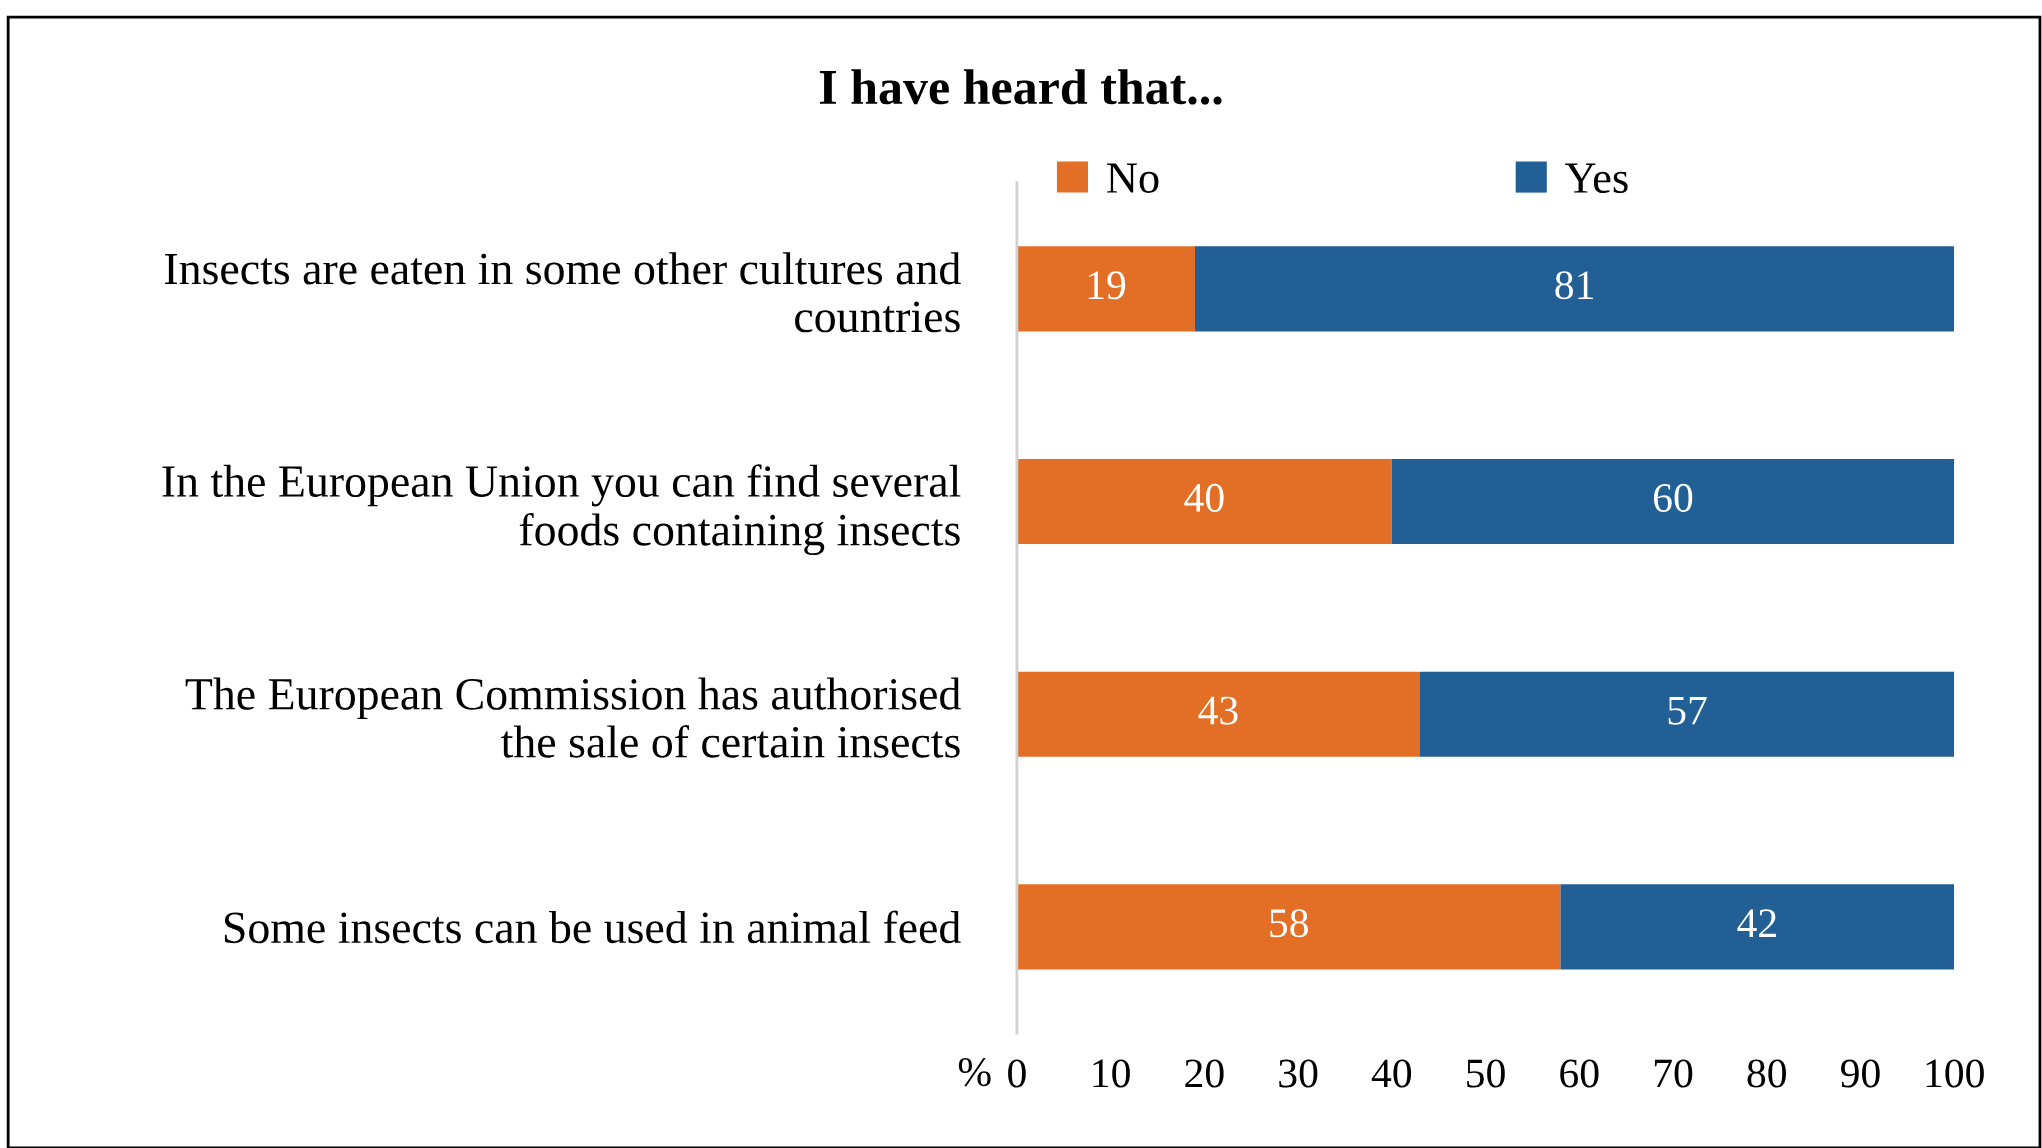  What do you see at coordinates (1133, 178) in the screenshot?
I see `legend-label: No` at bounding box center [1133, 178].